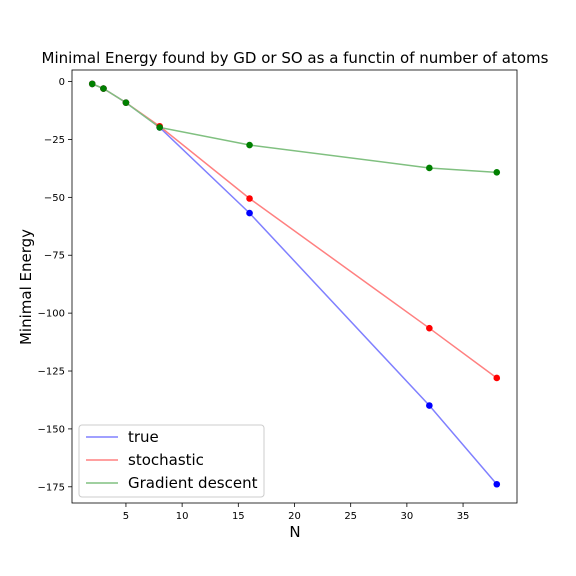 This screenshot has width=576, height=576. What do you see at coordinates (294, 532) in the screenshot?
I see `x-axis-label: N` at bounding box center [294, 532].